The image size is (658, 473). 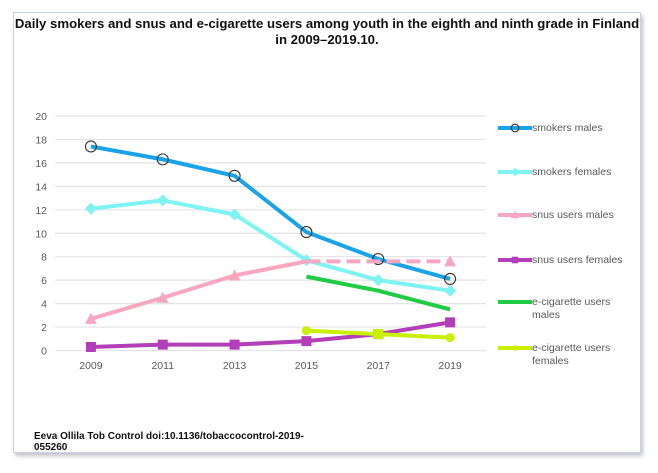 What do you see at coordinates (450, 366) in the screenshot?
I see `x-tick-label: 2019` at bounding box center [450, 366].